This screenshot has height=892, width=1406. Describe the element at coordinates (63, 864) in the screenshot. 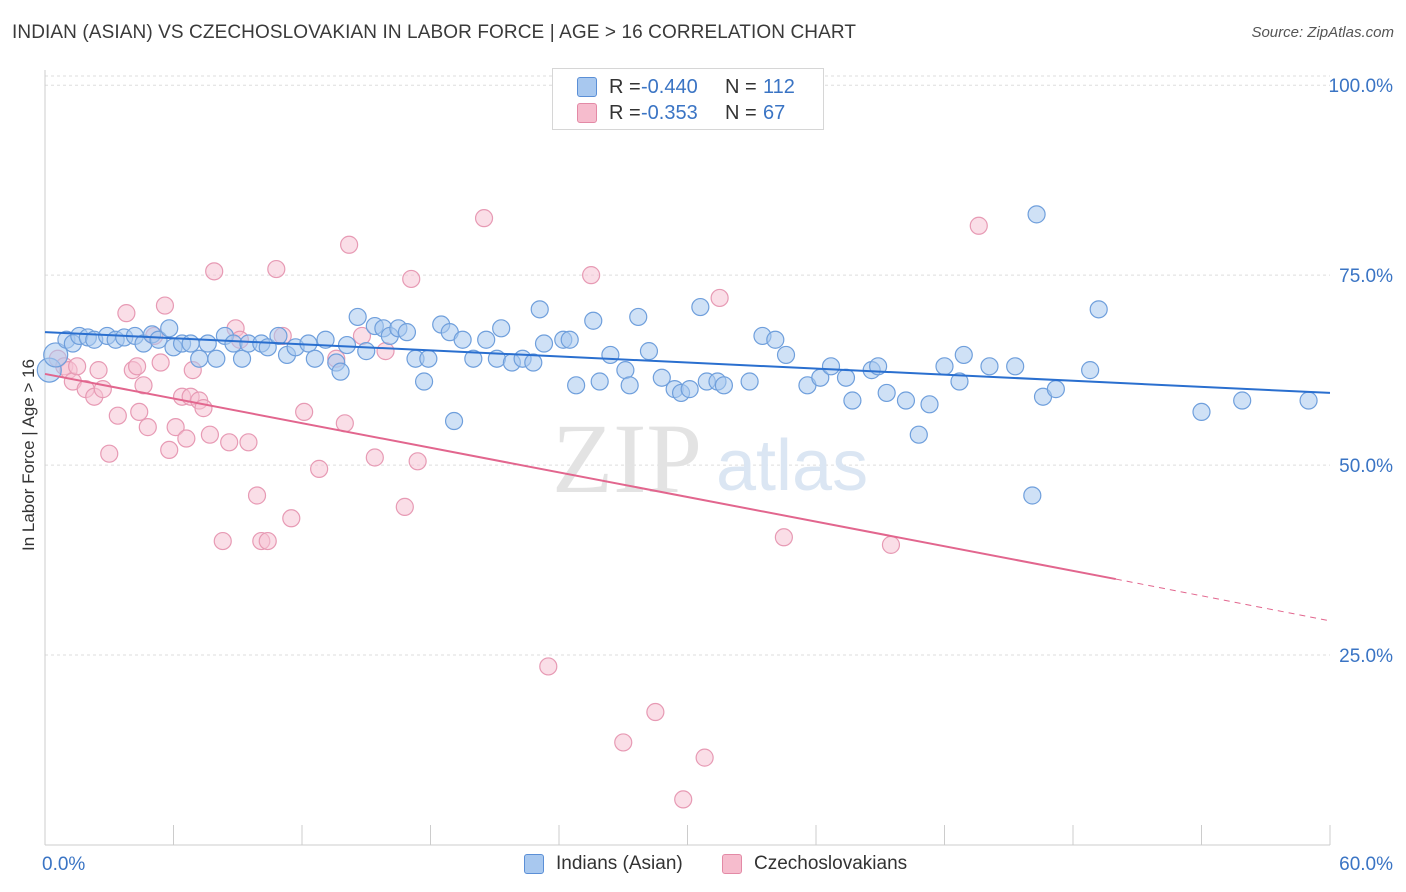

I see `x-tick-label-min: 0.0%` at that location.